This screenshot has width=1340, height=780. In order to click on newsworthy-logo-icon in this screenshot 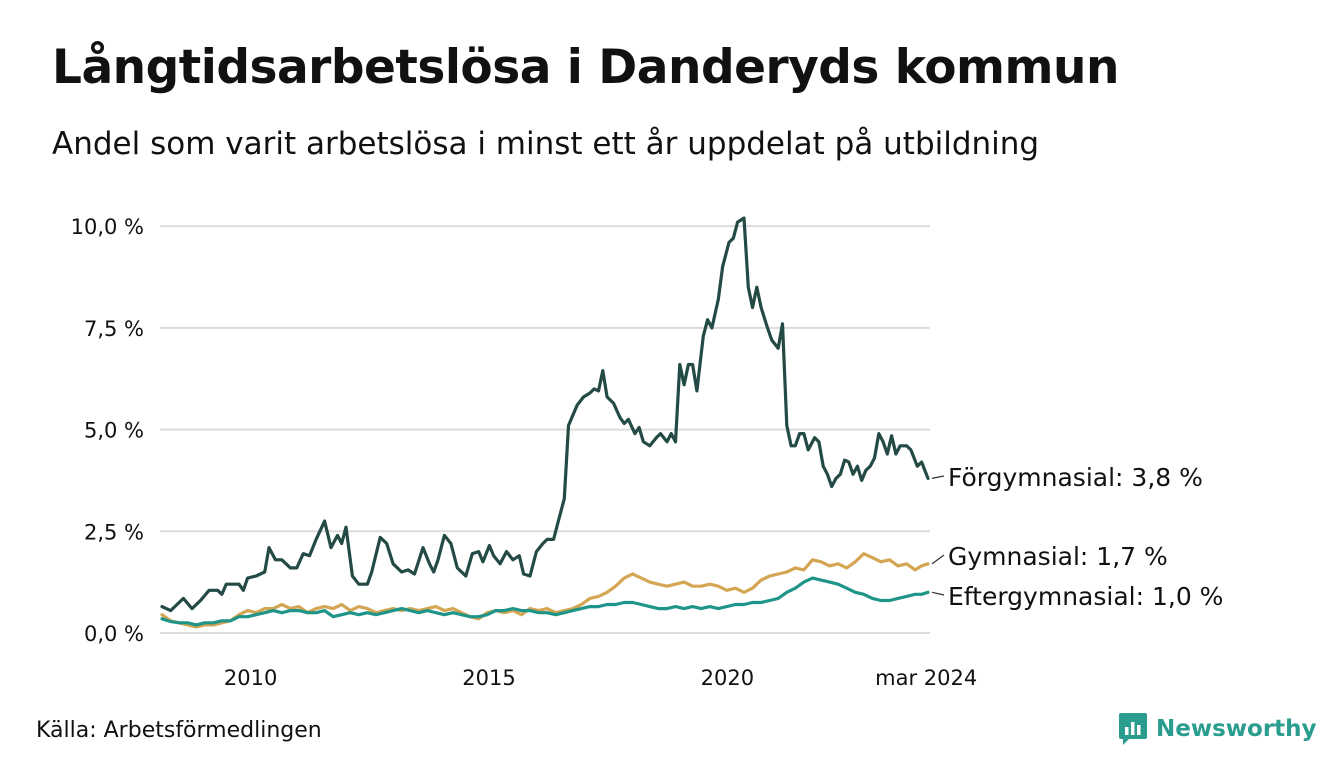, I will do `click(1133, 729)`.